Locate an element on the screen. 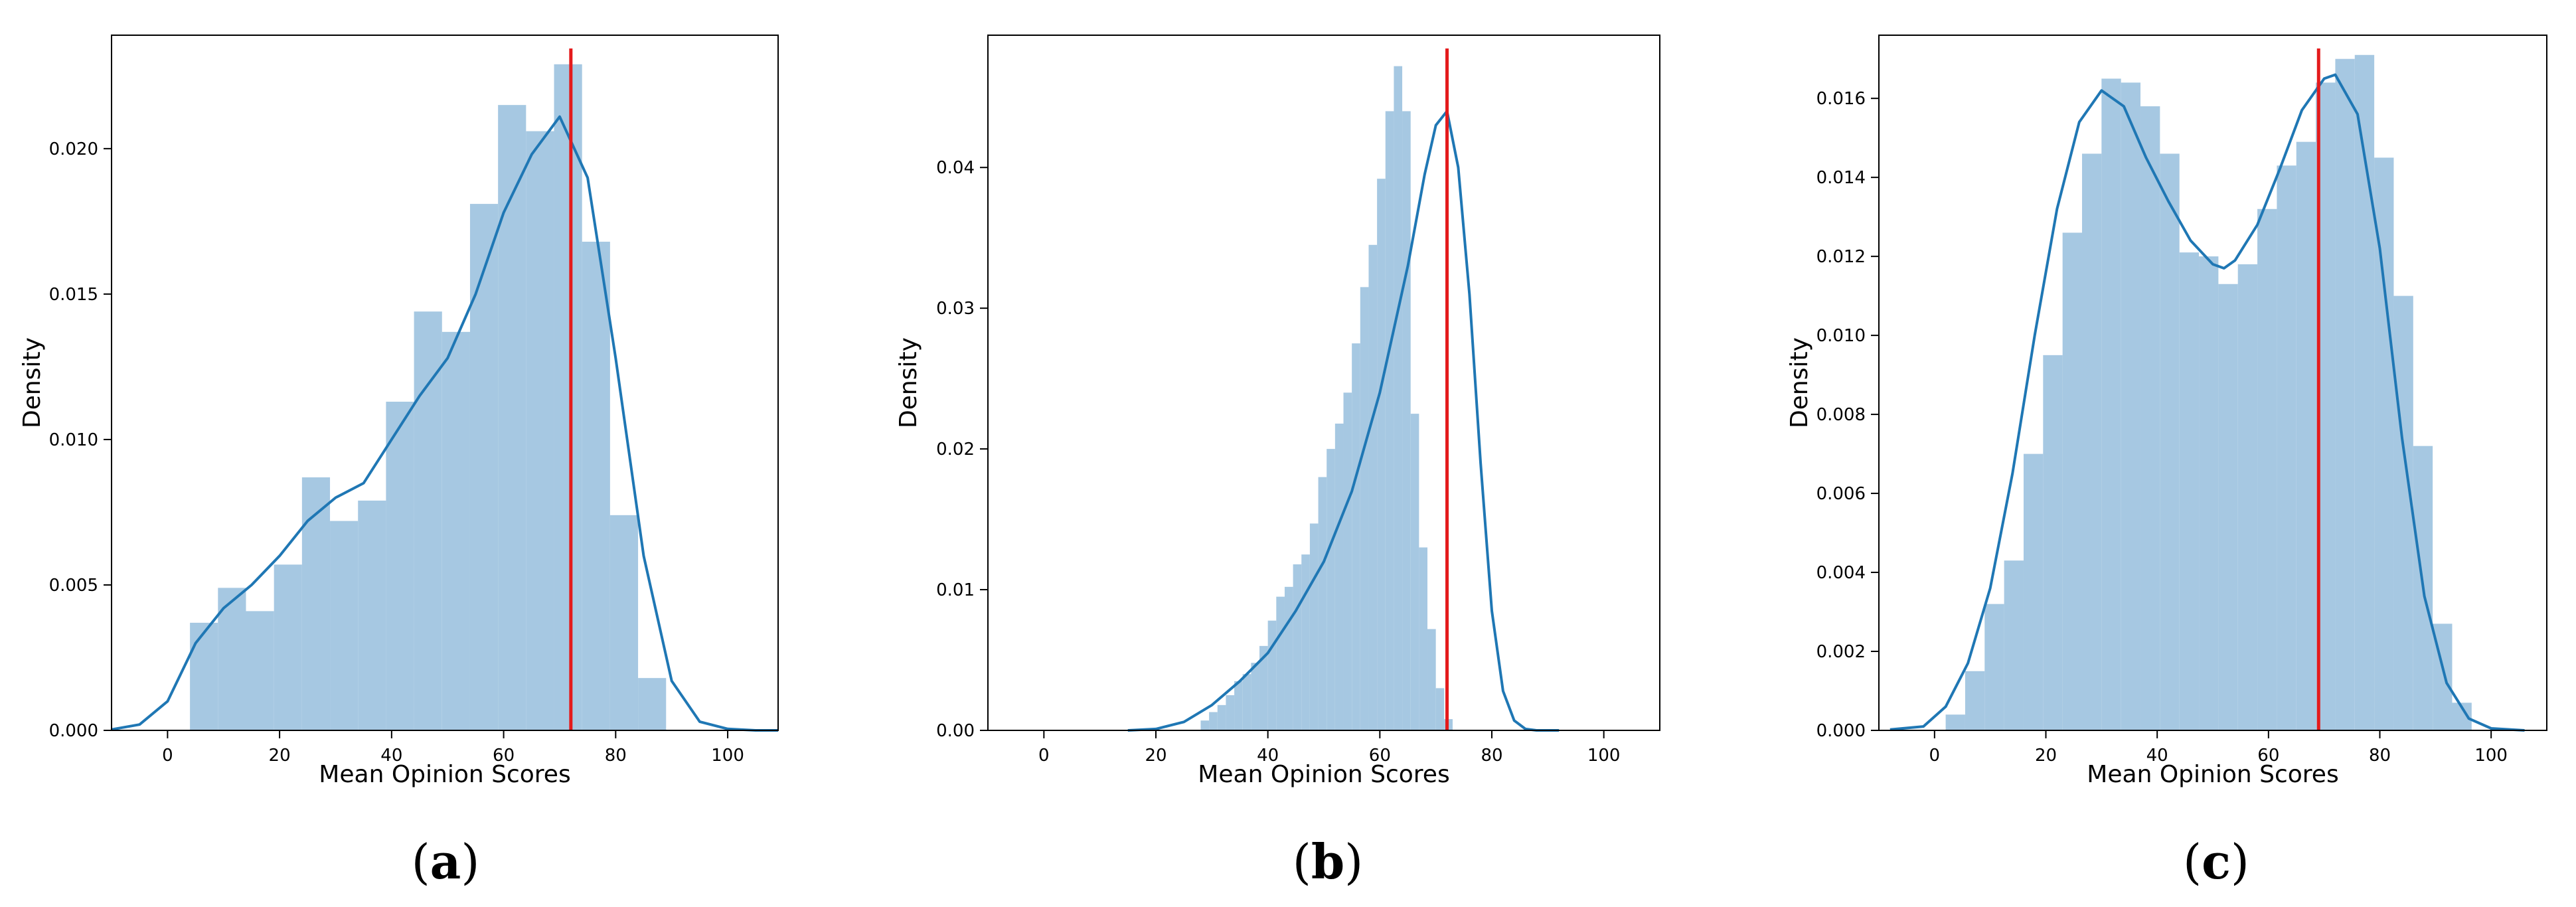  y-tick-label: 0.016 is located at coordinates (1841, 99).